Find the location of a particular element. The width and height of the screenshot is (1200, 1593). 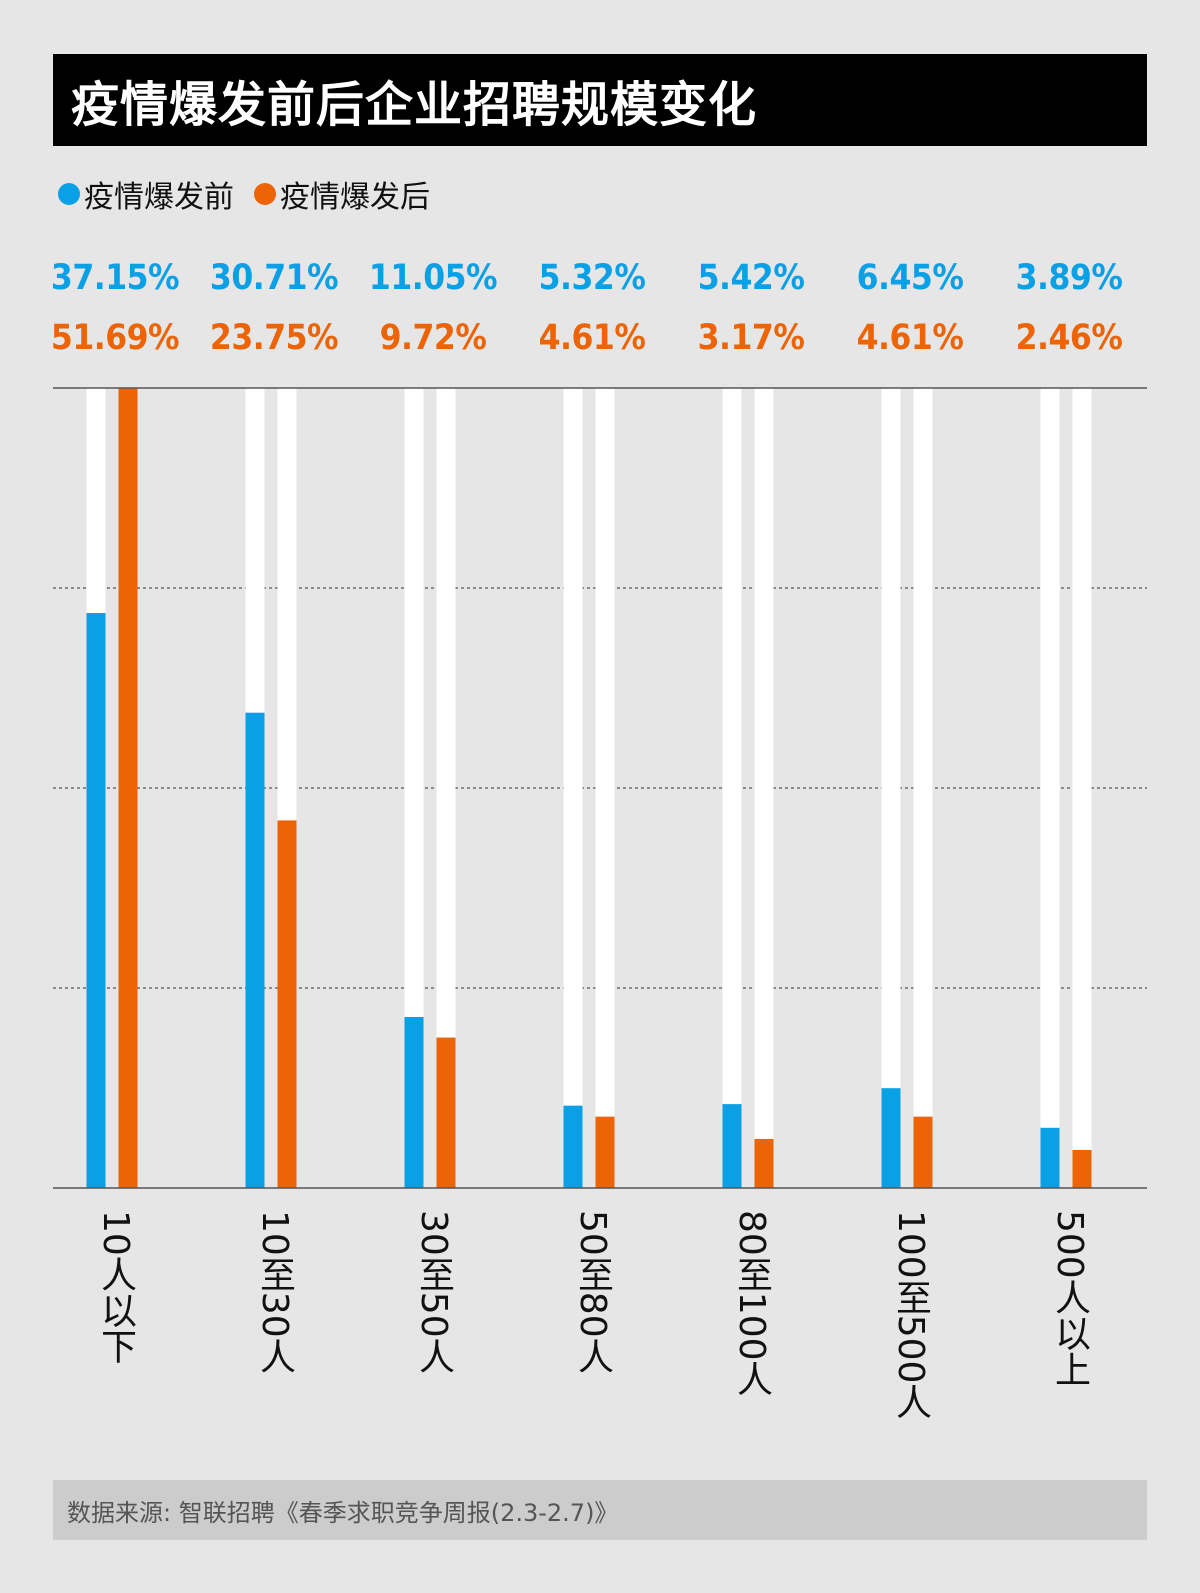

data-label-after: 51.69% is located at coordinates (115, 338).